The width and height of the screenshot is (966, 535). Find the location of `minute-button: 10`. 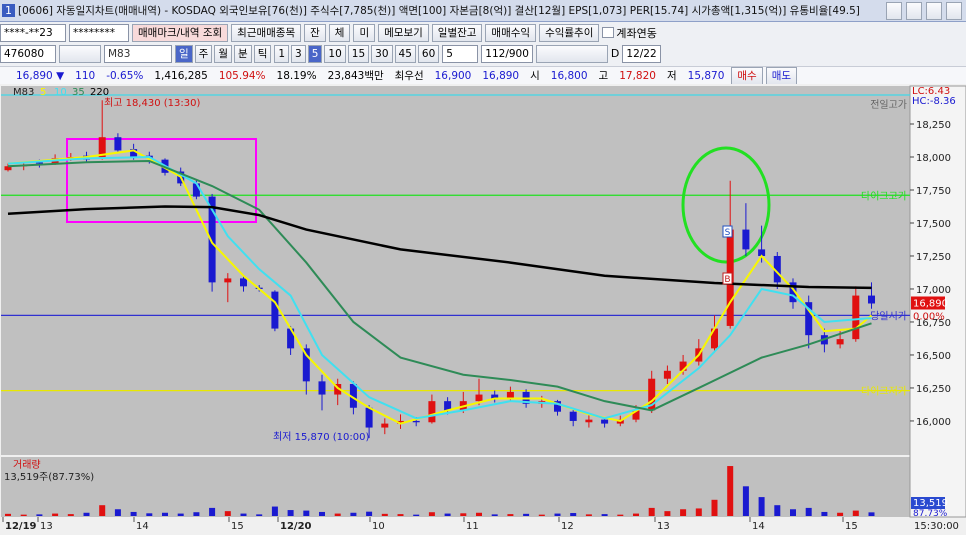

minute-button: 10 is located at coordinates (335, 53).